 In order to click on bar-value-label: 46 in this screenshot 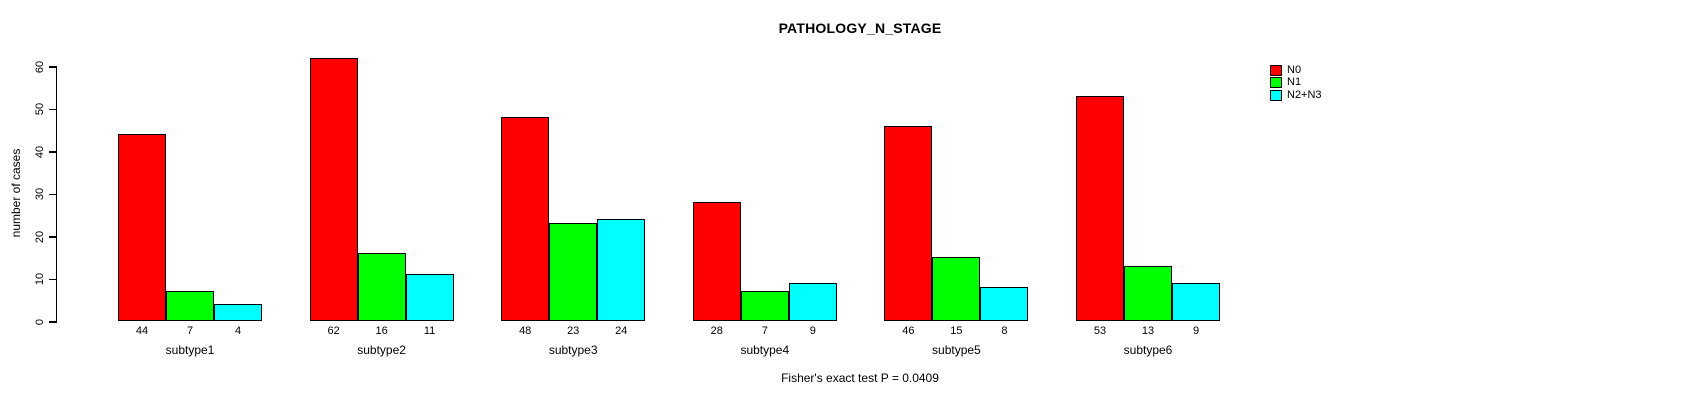, I will do `click(908, 331)`.